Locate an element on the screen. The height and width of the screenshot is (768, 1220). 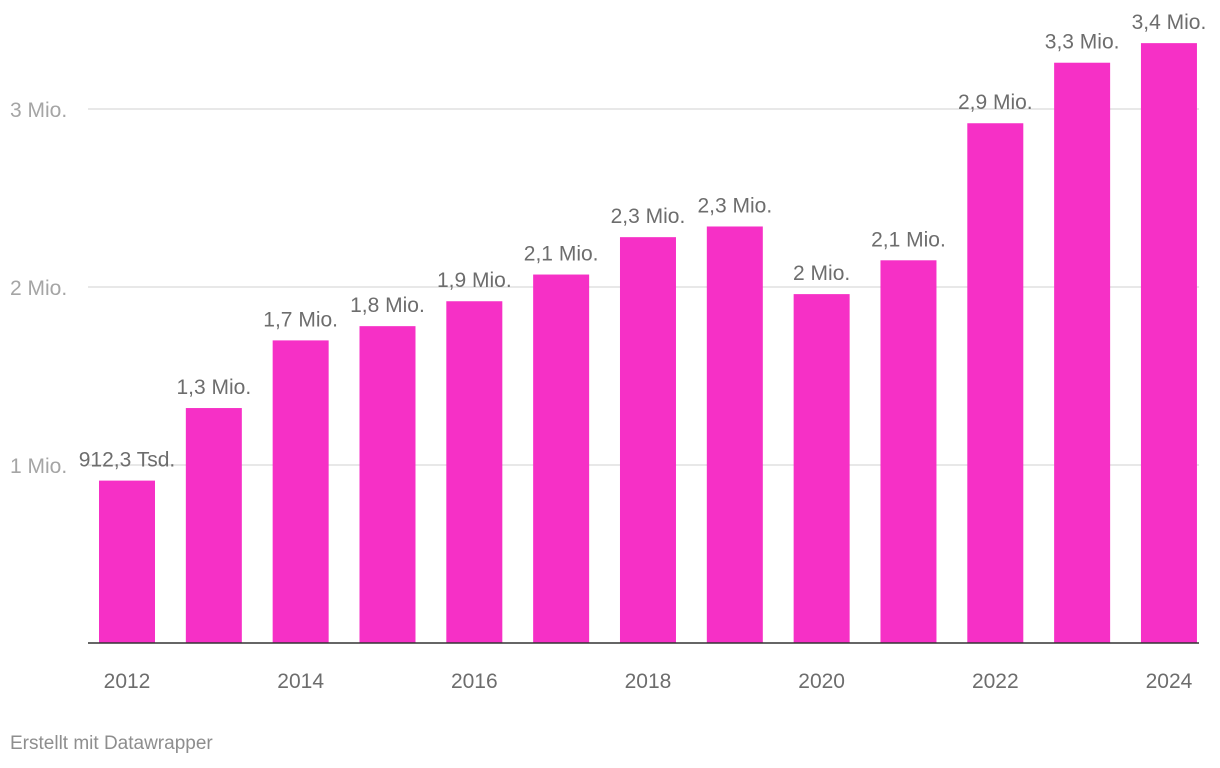
data-label: 1,8 Mio. is located at coordinates (387, 305).